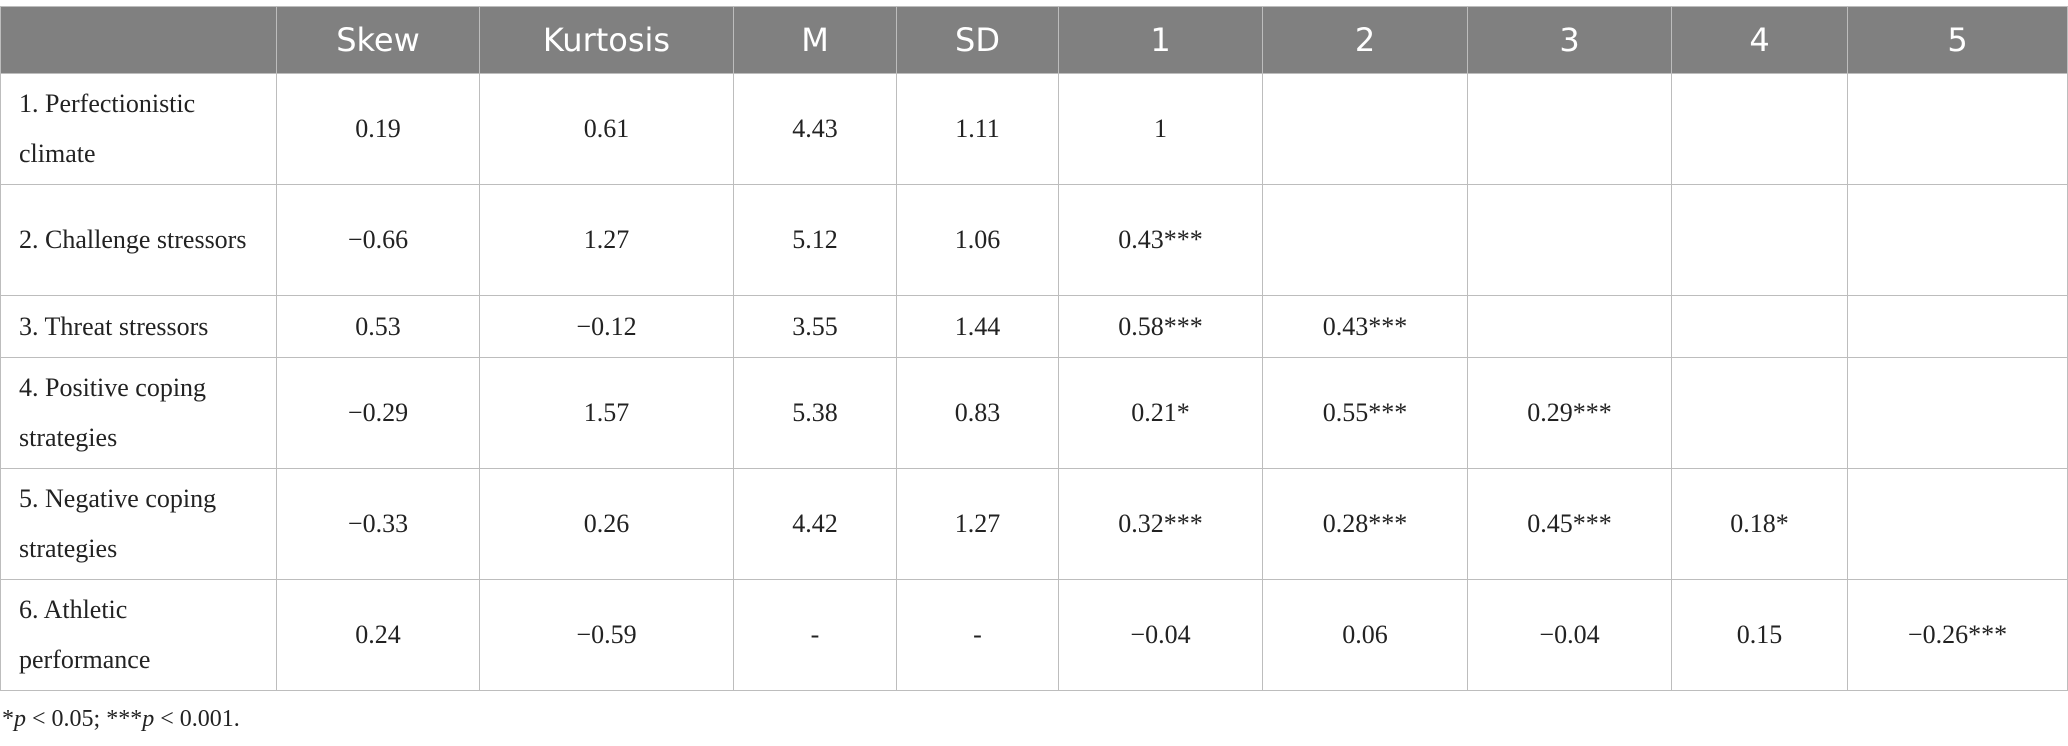 The image size is (2068, 746). I want to click on table-cell: 0.28***, so click(1365, 524).